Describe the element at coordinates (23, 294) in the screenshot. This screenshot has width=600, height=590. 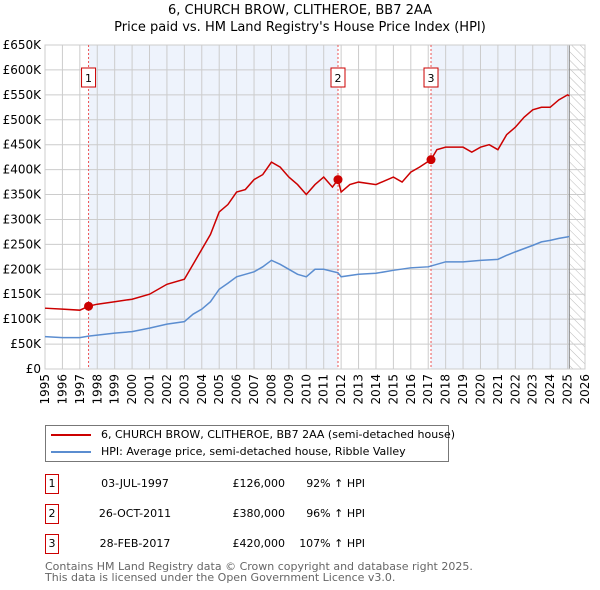
I see `y-tick-label: £150K` at that location.